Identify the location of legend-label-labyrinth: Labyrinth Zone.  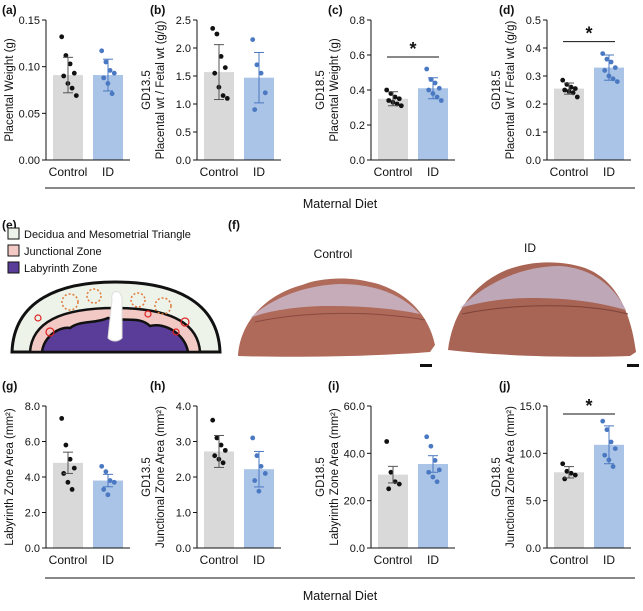
(60, 269).